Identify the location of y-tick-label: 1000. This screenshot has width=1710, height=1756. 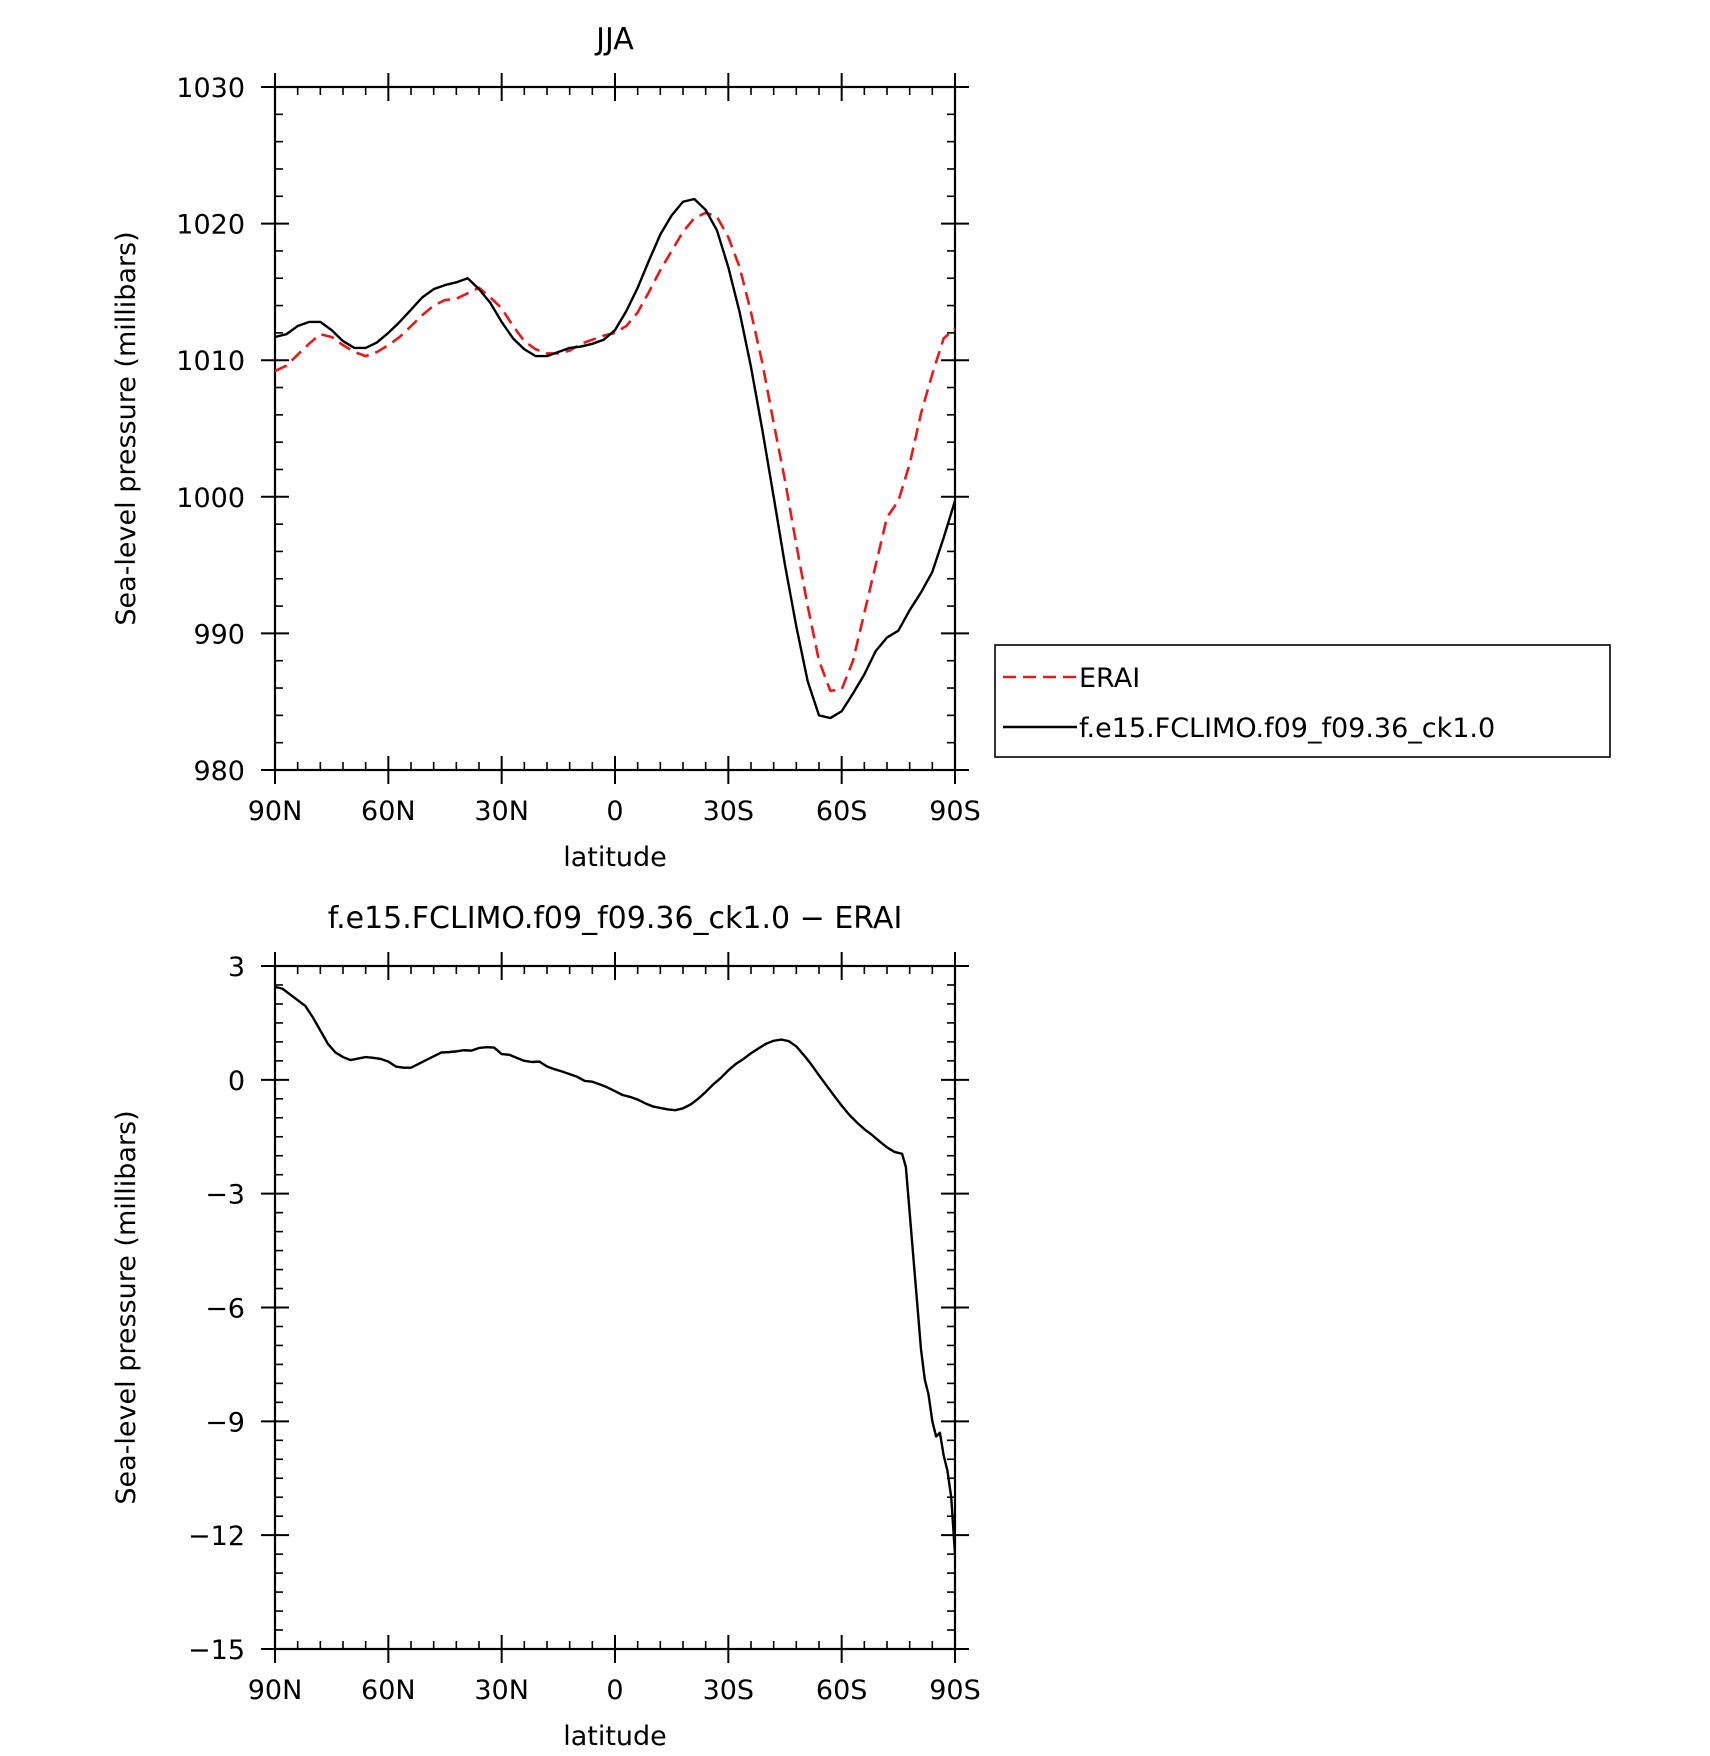
(210, 498).